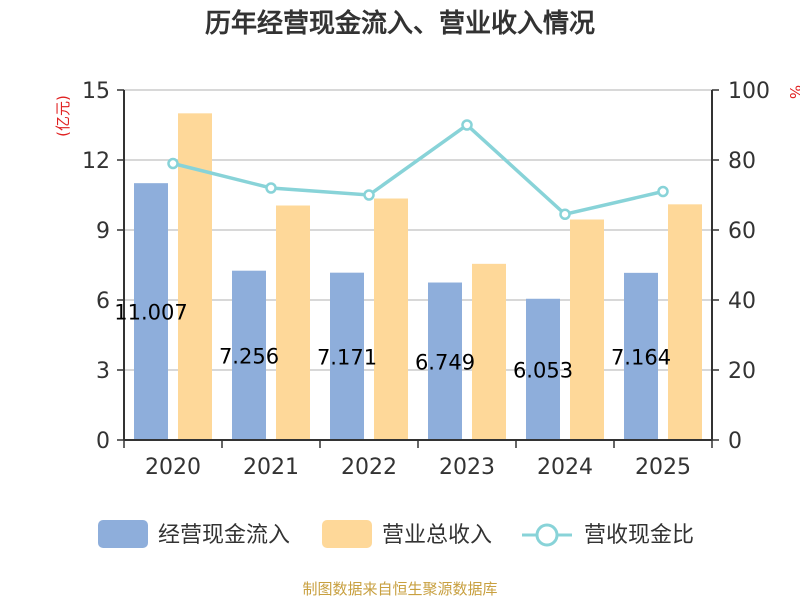 This screenshot has width=800, height=600. Describe the element at coordinates (749, 91) in the screenshot. I see `right-tick-label: 100` at that location.